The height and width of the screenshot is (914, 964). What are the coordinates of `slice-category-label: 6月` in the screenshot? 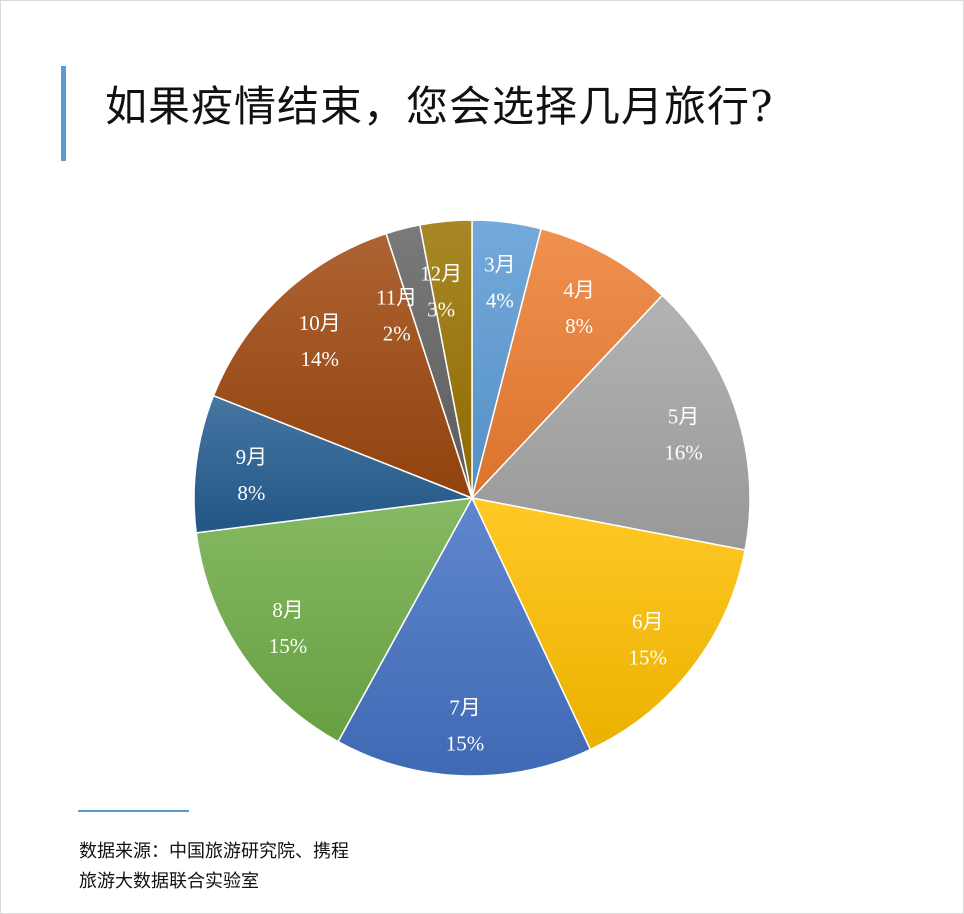 It's located at (648, 621).